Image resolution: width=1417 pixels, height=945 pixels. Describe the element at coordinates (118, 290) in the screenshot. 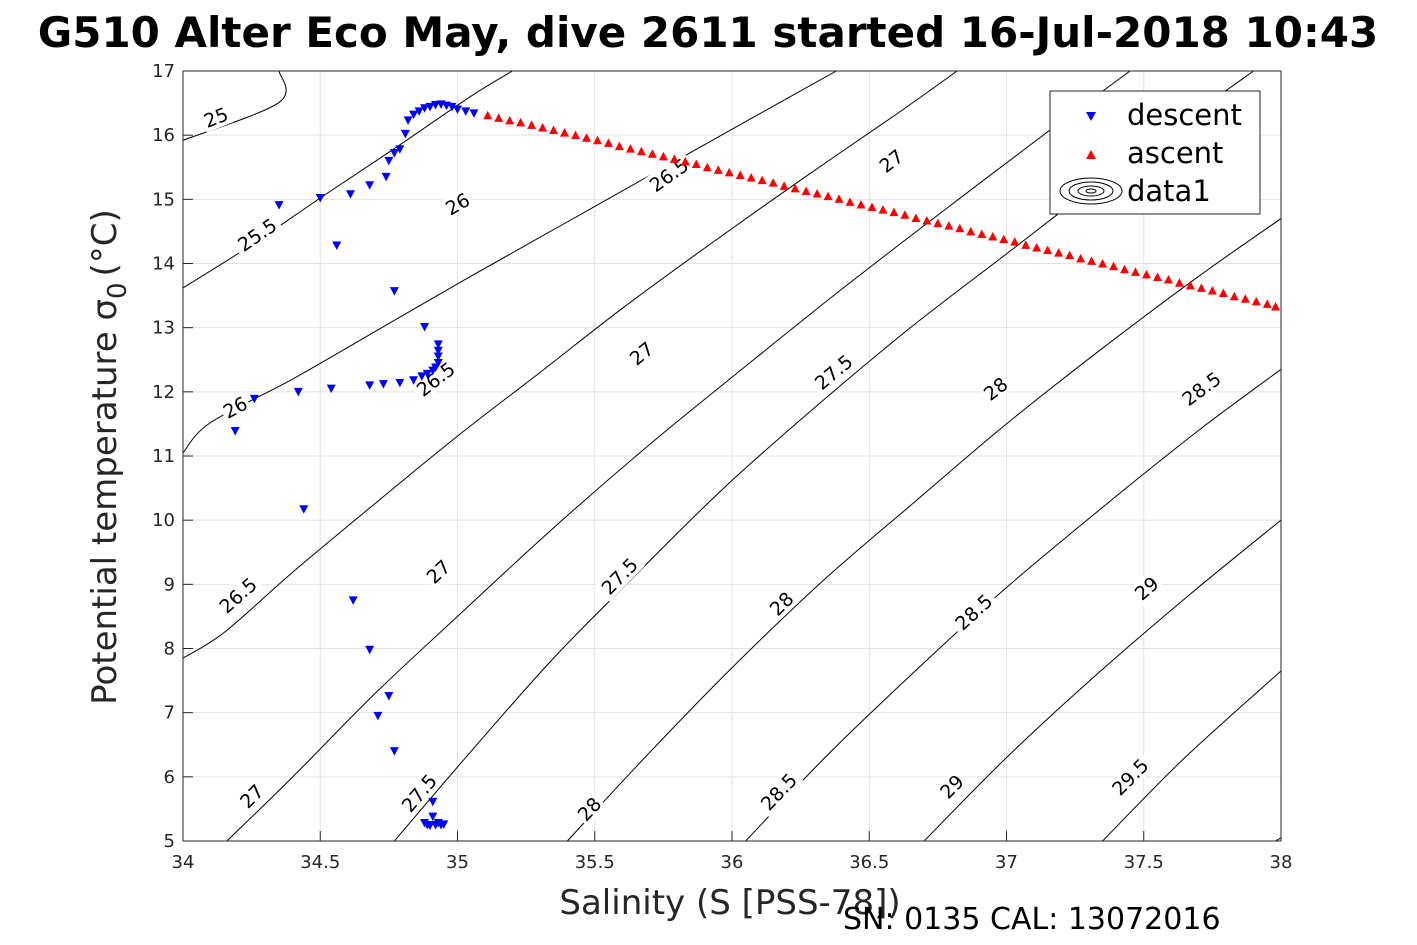

I see `y-axis-label-subscript: 0` at that location.